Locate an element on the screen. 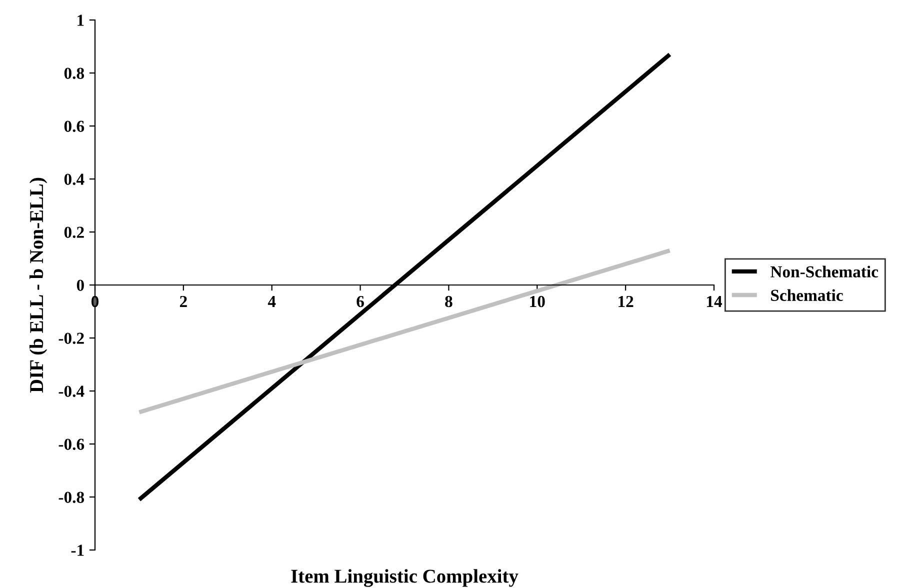  x-tick-label: 14 is located at coordinates (714, 301).